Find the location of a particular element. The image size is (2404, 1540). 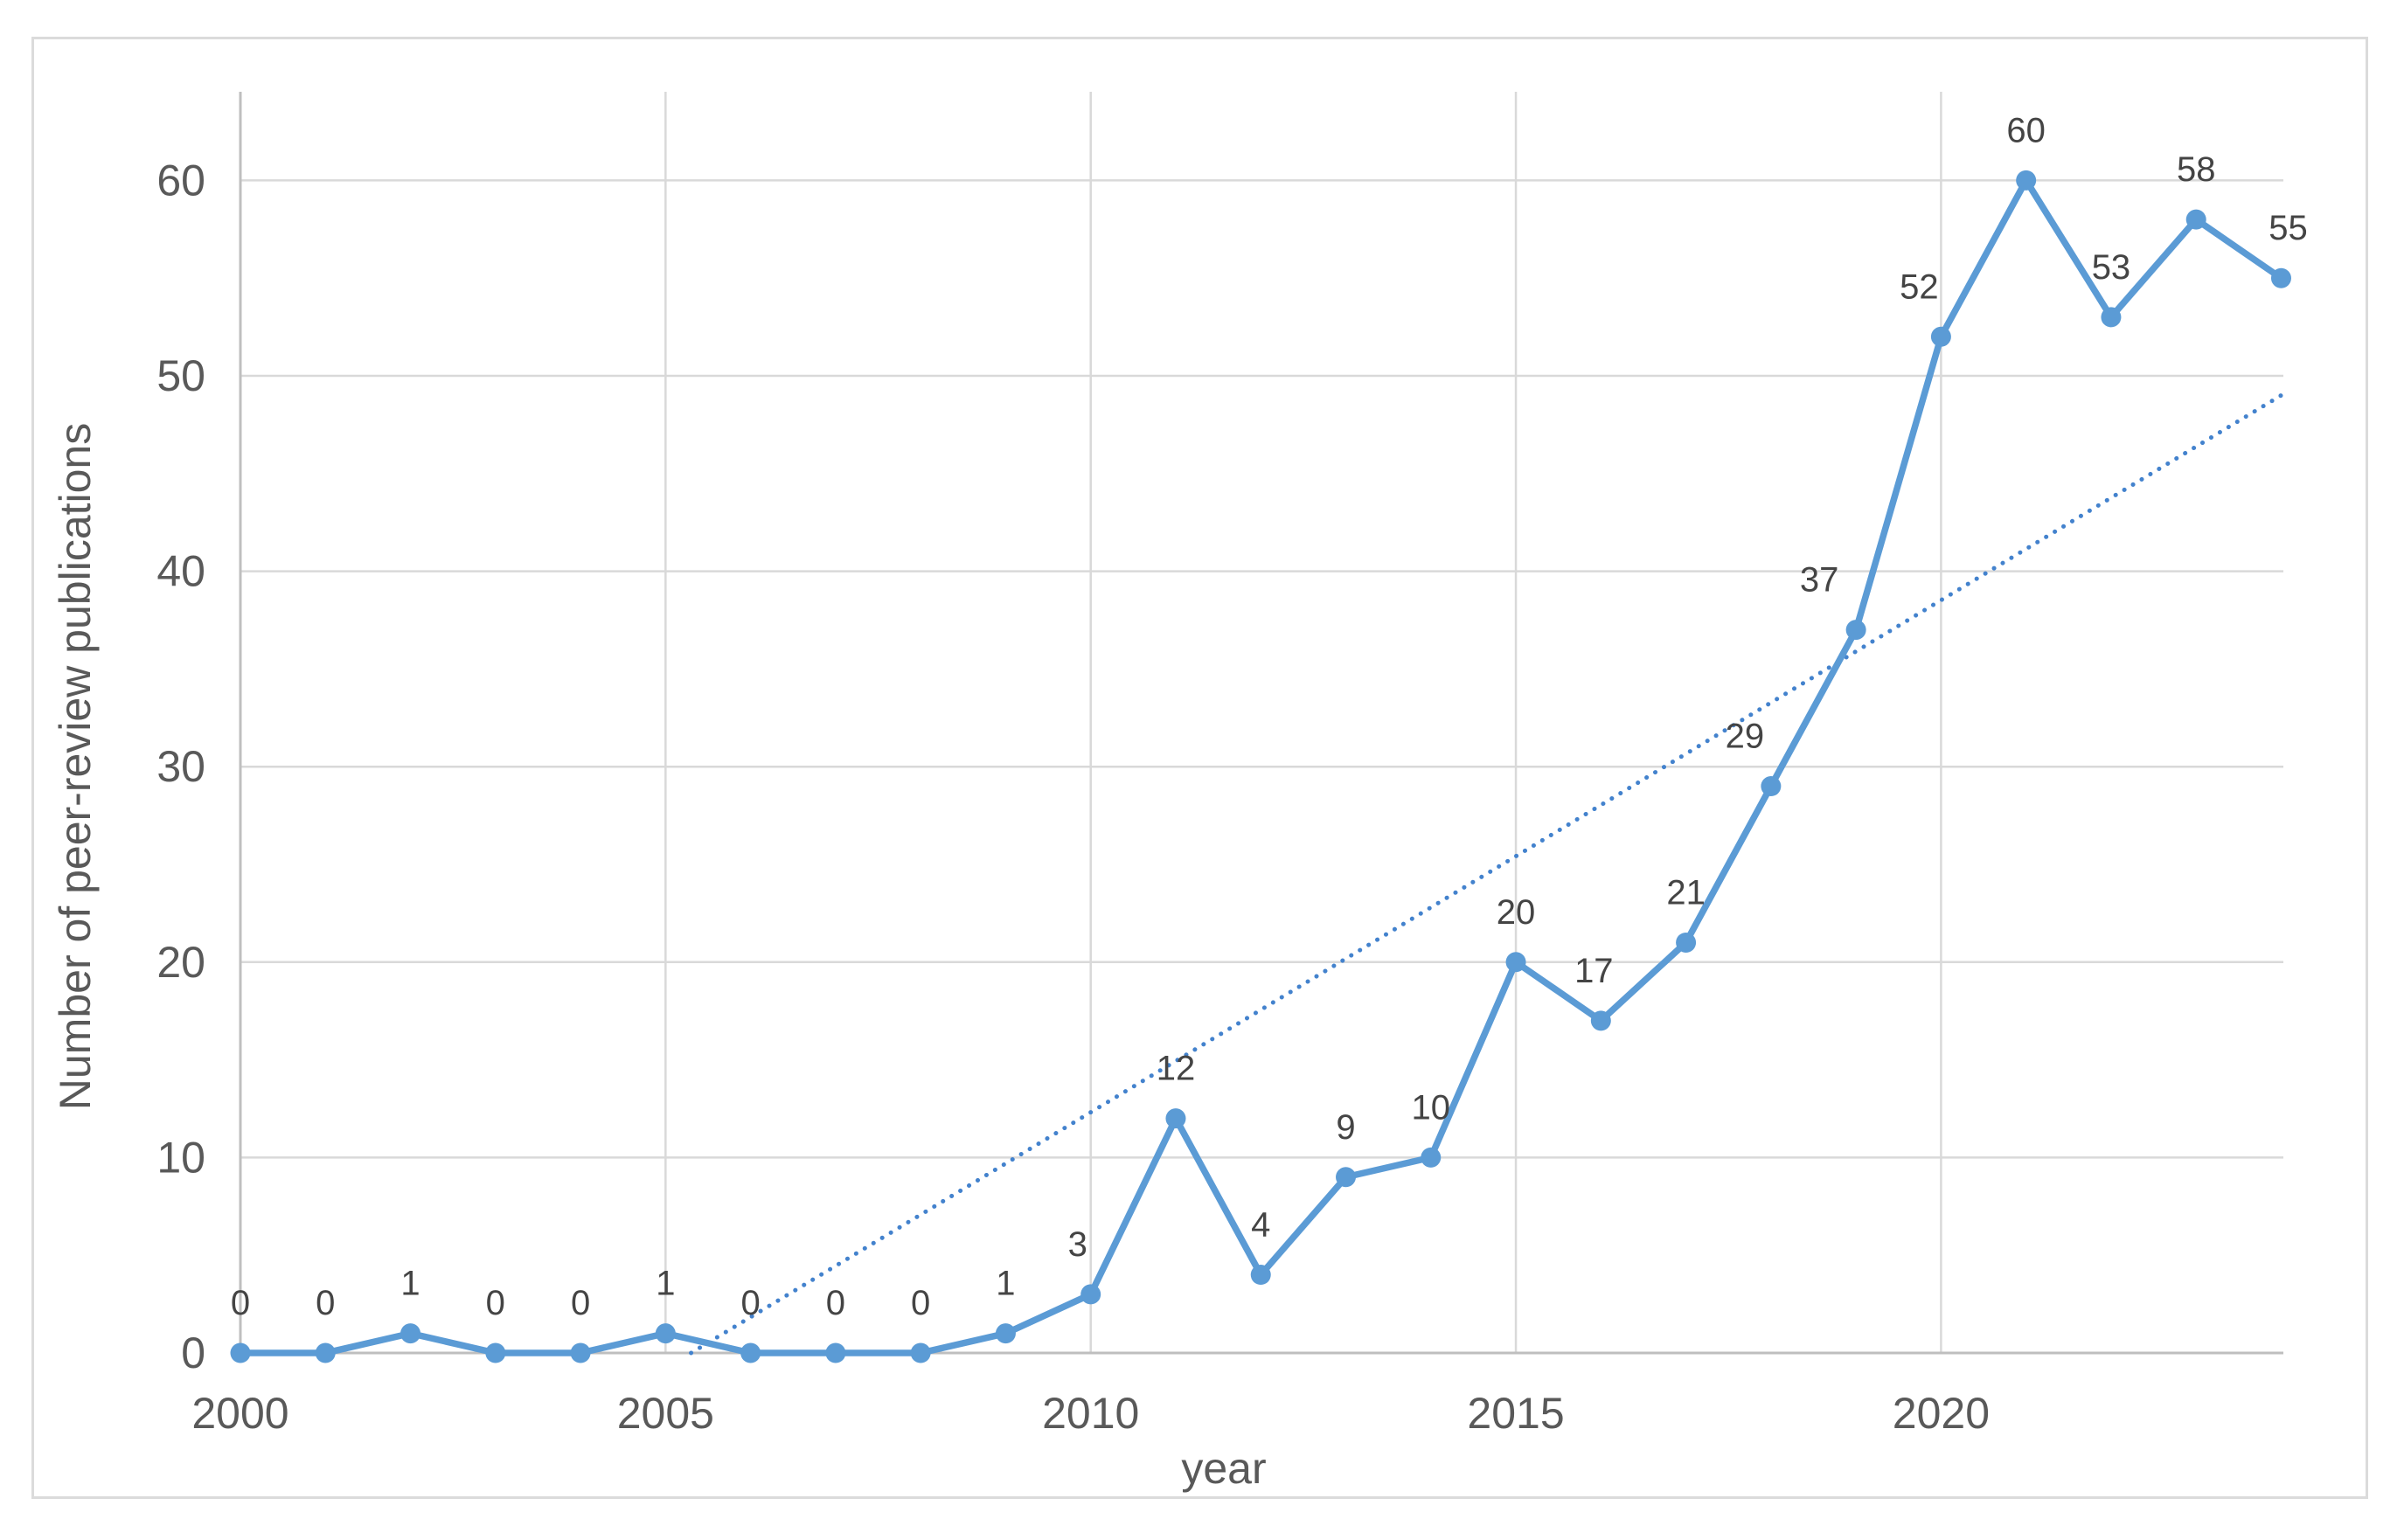

y-tick-label: 0 is located at coordinates (193, 1352).